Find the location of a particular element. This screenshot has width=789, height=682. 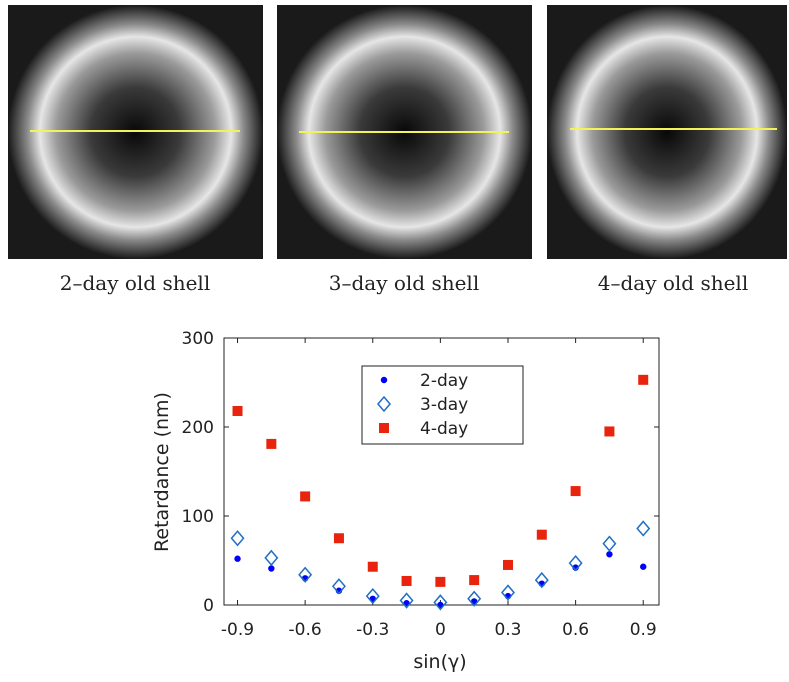

legend-label: 2-day is located at coordinates (444, 381).